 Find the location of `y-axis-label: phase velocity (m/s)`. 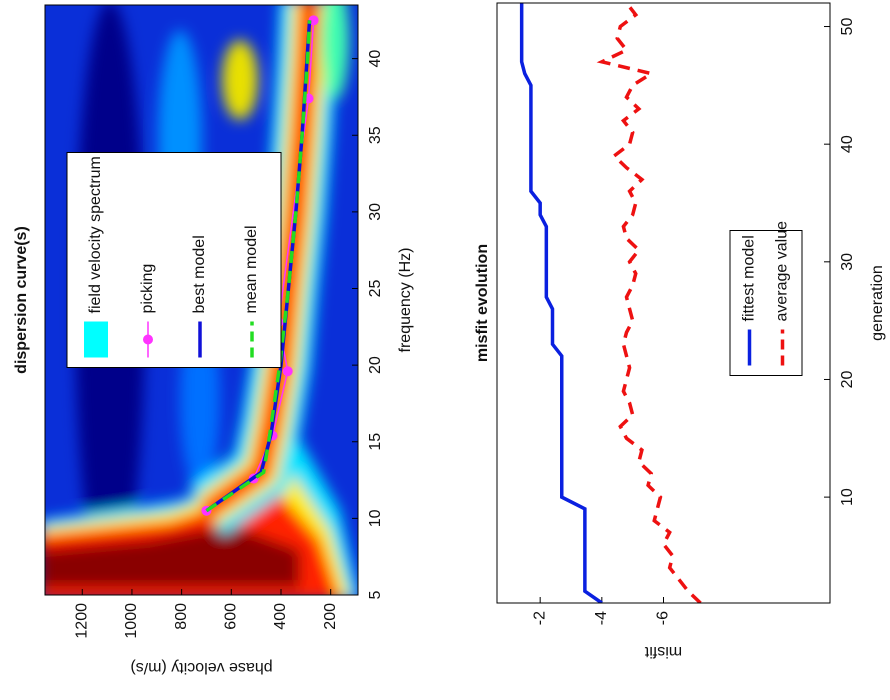

y-axis-label: phase velocity (m/s) is located at coordinates (201, 667).